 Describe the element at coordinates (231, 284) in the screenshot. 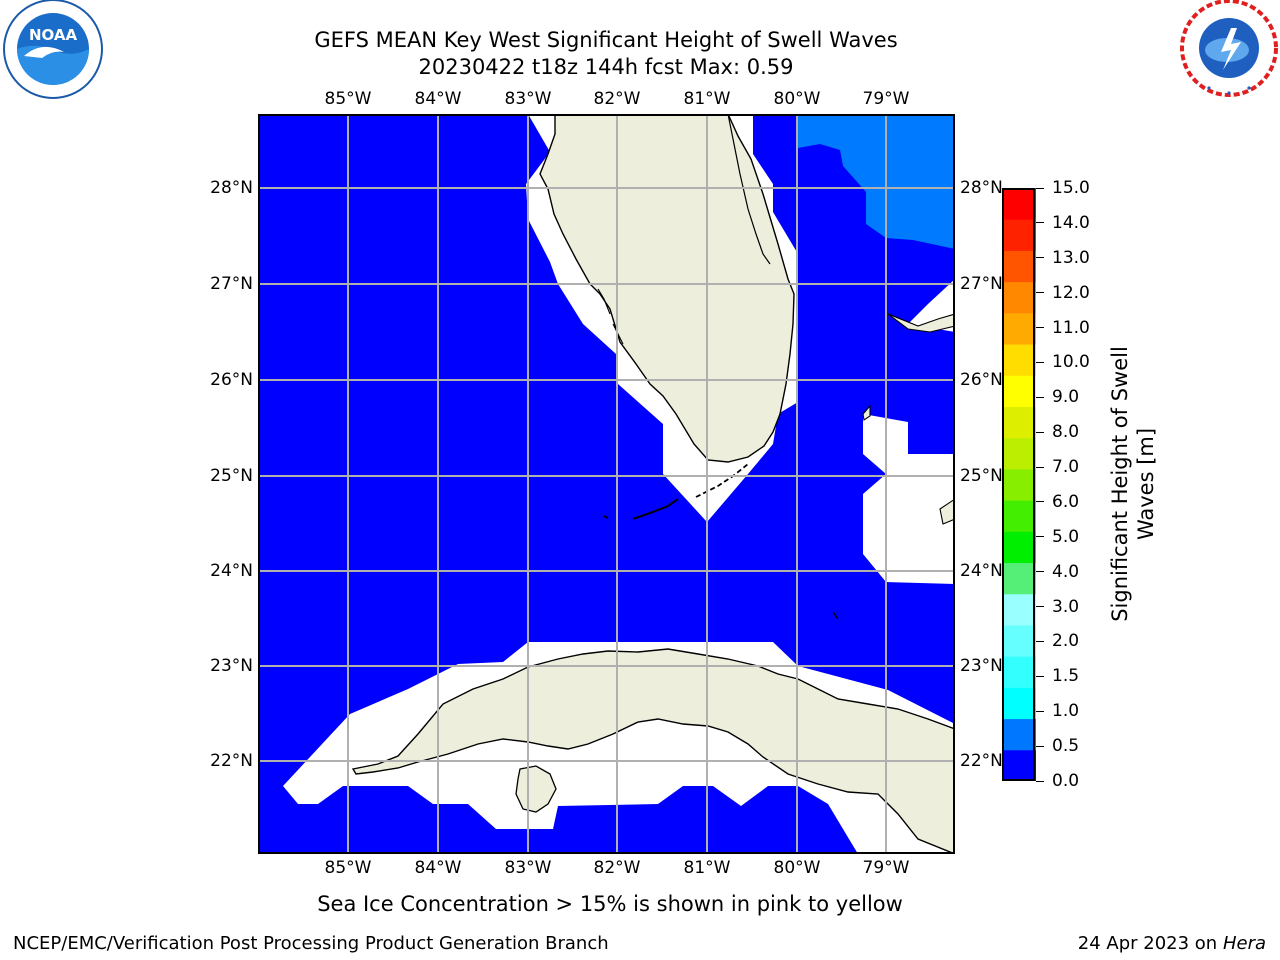

I see `lat-label-left: 27°N` at that location.